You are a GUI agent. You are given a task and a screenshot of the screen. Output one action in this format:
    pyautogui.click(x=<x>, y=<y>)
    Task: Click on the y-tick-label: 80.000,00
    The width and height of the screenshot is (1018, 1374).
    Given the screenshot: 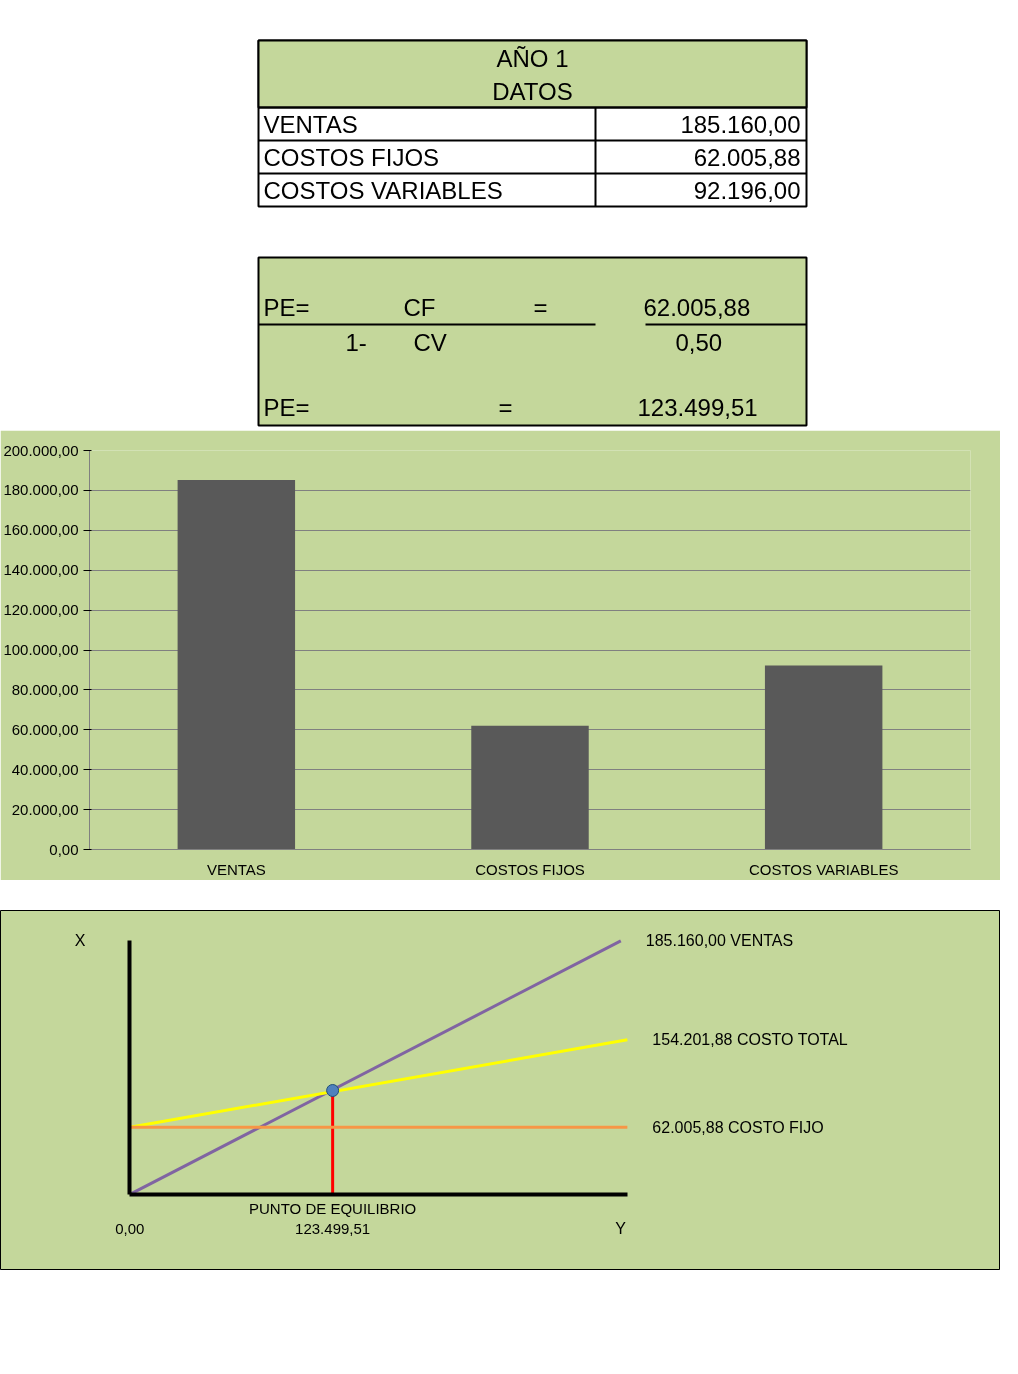 What is the action you would take?
    pyautogui.click(x=45, y=689)
    